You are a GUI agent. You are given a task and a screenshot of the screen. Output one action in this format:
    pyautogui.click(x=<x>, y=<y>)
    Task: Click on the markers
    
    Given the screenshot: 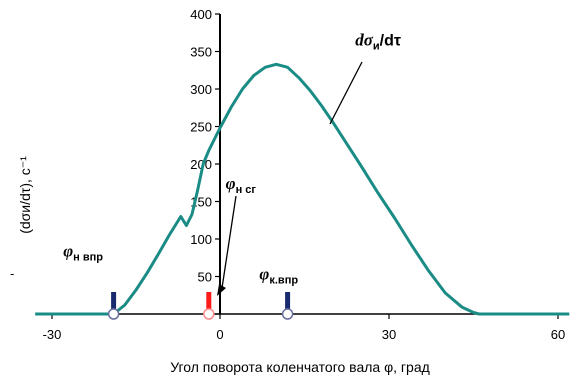 What is the action you would take?
    pyautogui.click(x=200, y=306)
    